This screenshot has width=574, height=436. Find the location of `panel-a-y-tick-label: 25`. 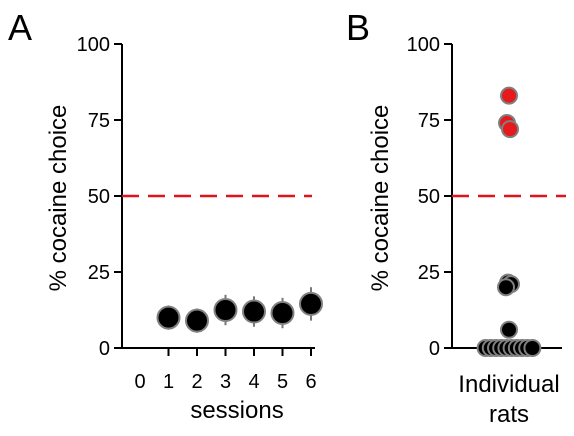

panel-a-y-tick-label: 25 is located at coordinates (99, 273).